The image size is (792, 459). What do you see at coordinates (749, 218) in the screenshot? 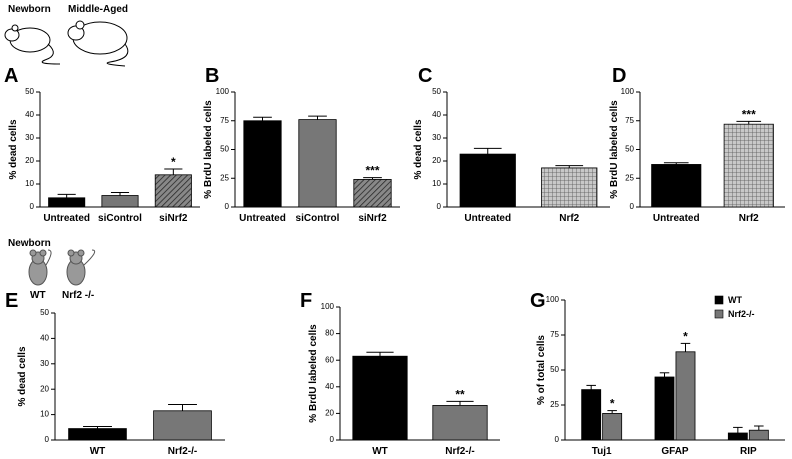
I see `x-tick-label: Nrf2` at bounding box center [749, 218].